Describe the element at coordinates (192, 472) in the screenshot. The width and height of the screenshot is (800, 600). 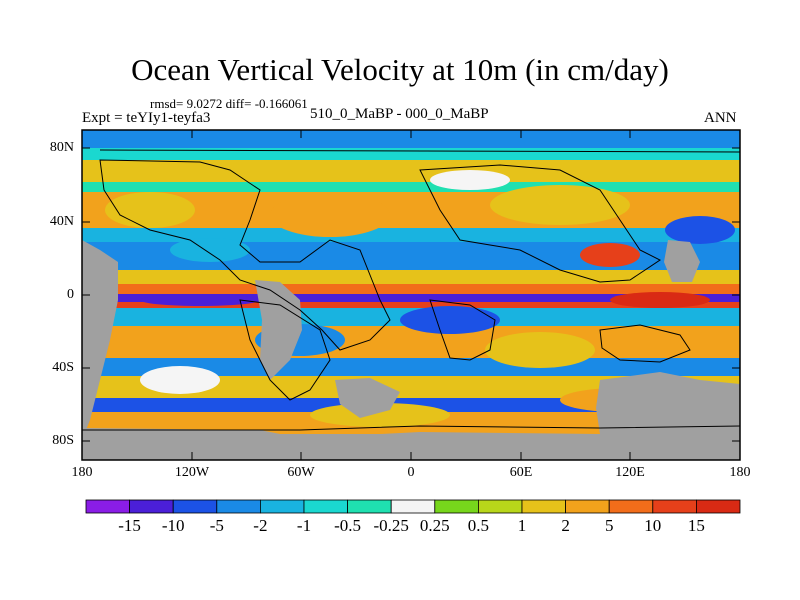
I see `x-label-120w: 120W` at that location.